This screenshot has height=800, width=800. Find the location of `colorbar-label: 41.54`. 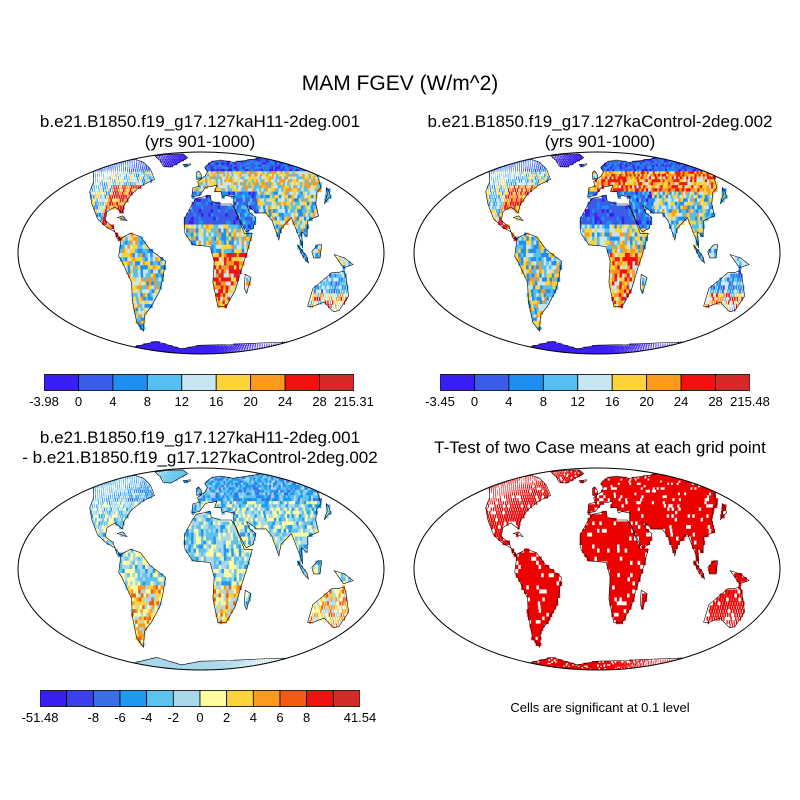

colorbar-label: 41.54 is located at coordinates (360, 717).